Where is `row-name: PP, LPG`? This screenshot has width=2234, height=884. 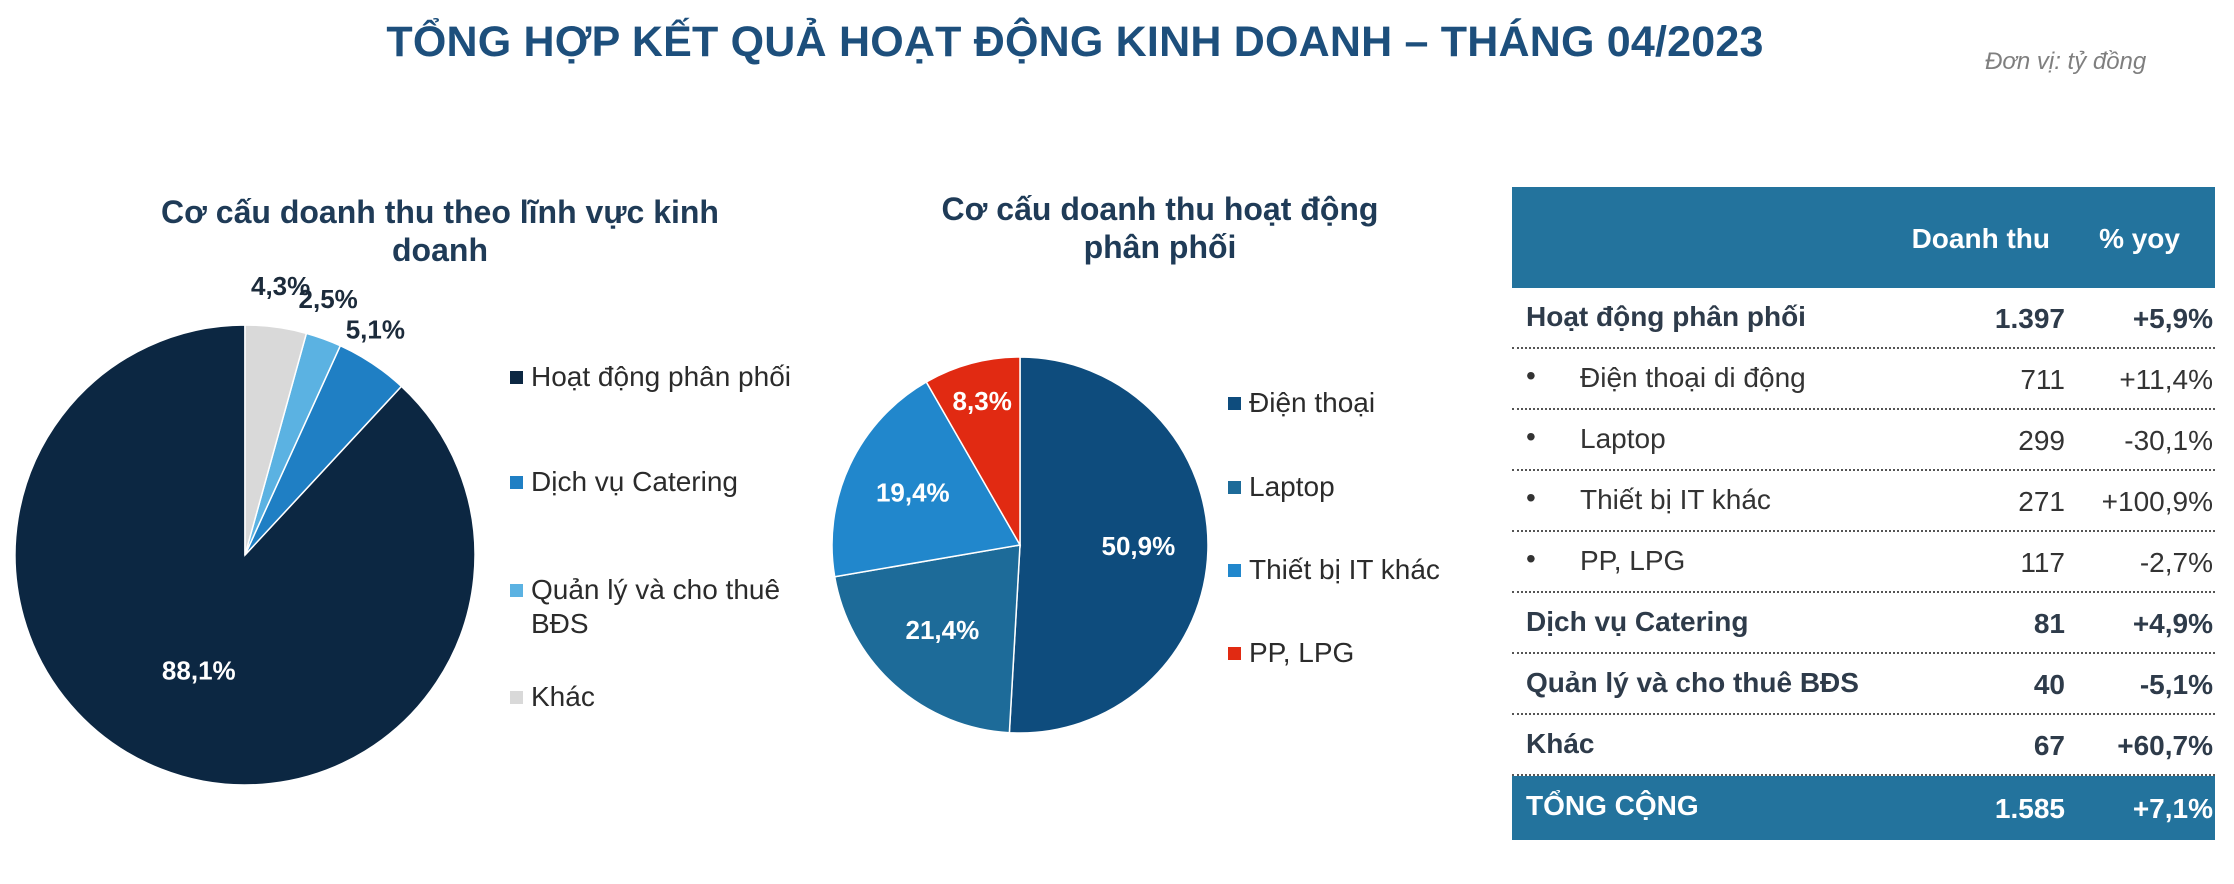 row-name: PP, LPG is located at coordinates (1633, 560).